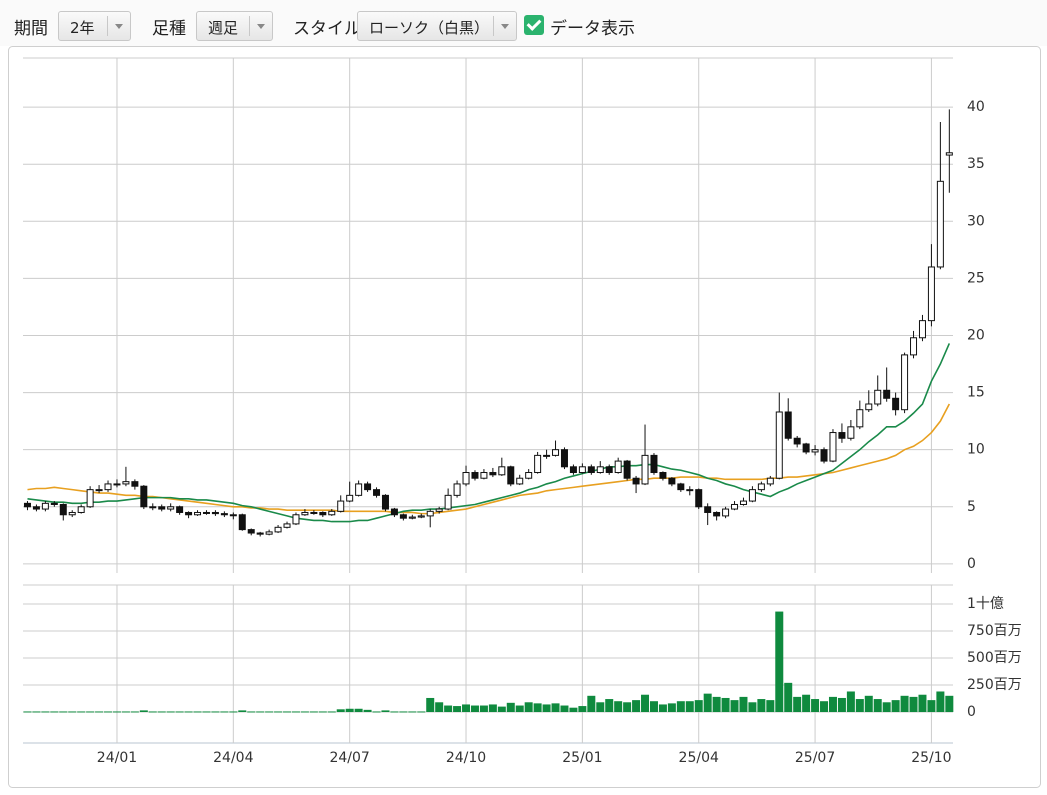 This screenshot has height=795, width=1047. Describe the element at coordinates (971, 712) in the screenshot. I see `y2-tick-label: 0` at that location.